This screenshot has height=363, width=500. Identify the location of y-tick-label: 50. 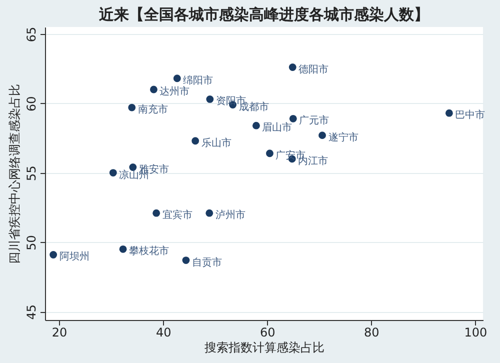
(31, 242).